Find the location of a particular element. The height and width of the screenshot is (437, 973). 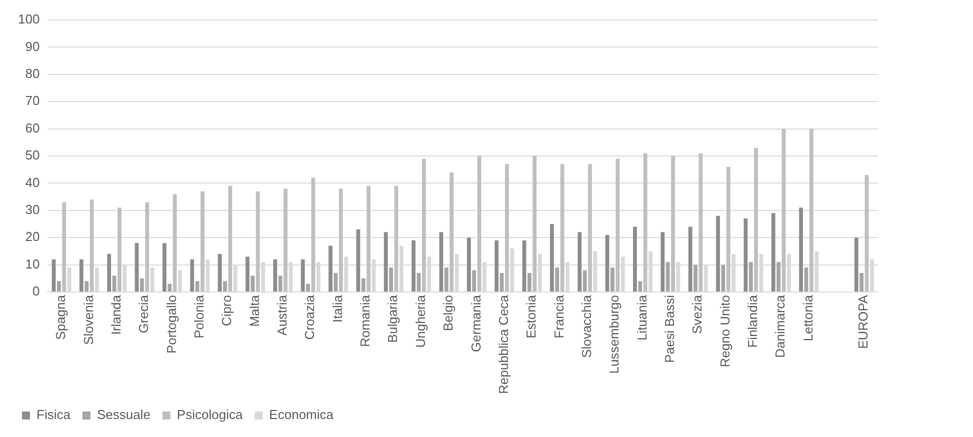

x-tick-label: EUROPA is located at coordinates (863, 321).